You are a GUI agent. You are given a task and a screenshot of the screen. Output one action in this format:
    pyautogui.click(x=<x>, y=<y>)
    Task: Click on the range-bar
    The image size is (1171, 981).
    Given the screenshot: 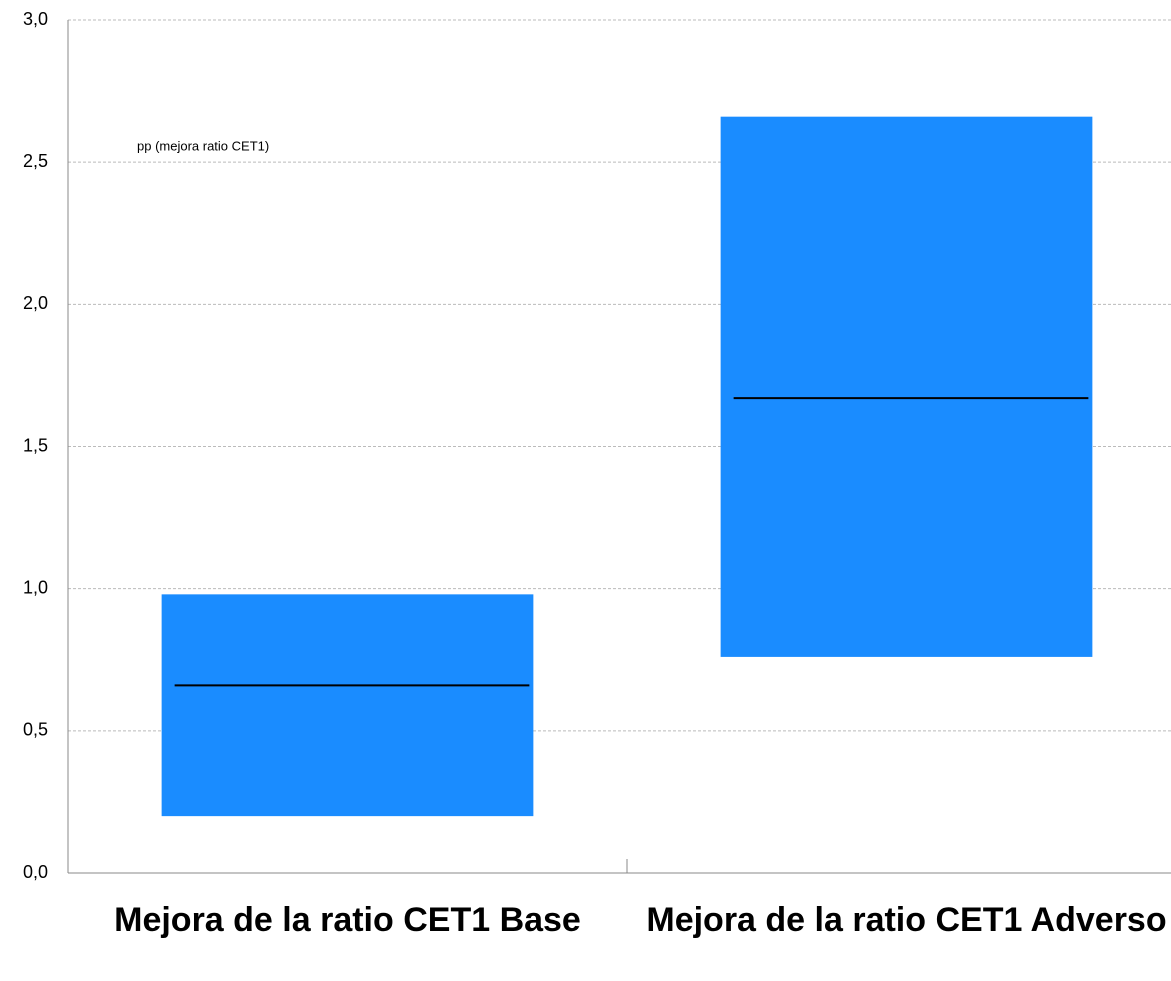 What is the action you would take?
    pyautogui.click(x=347, y=705)
    